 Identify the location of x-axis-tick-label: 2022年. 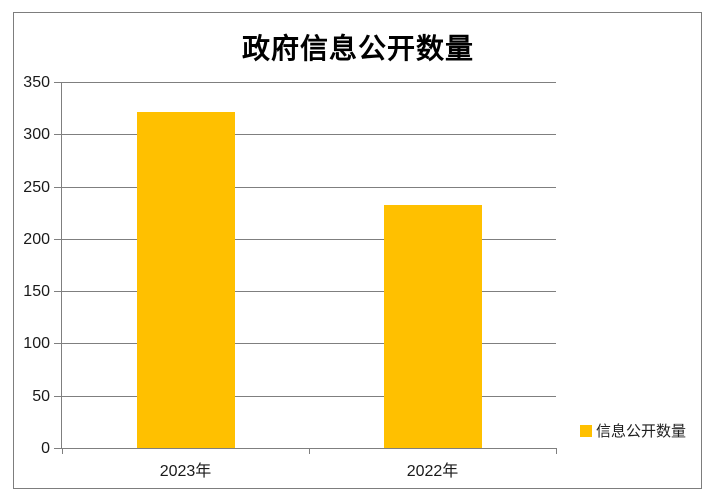
(432, 471).